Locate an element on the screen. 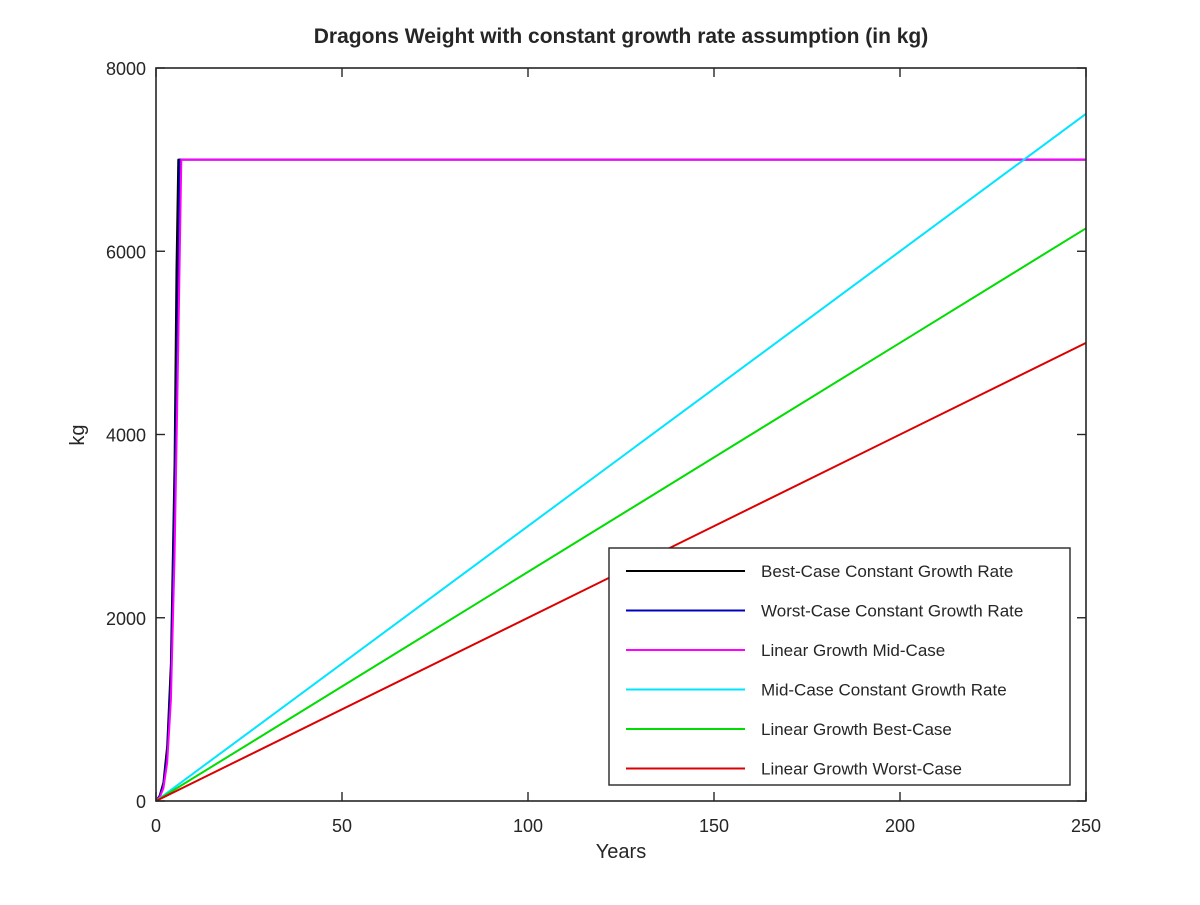  x-tick-label-5: 250 is located at coordinates (1086, 826).